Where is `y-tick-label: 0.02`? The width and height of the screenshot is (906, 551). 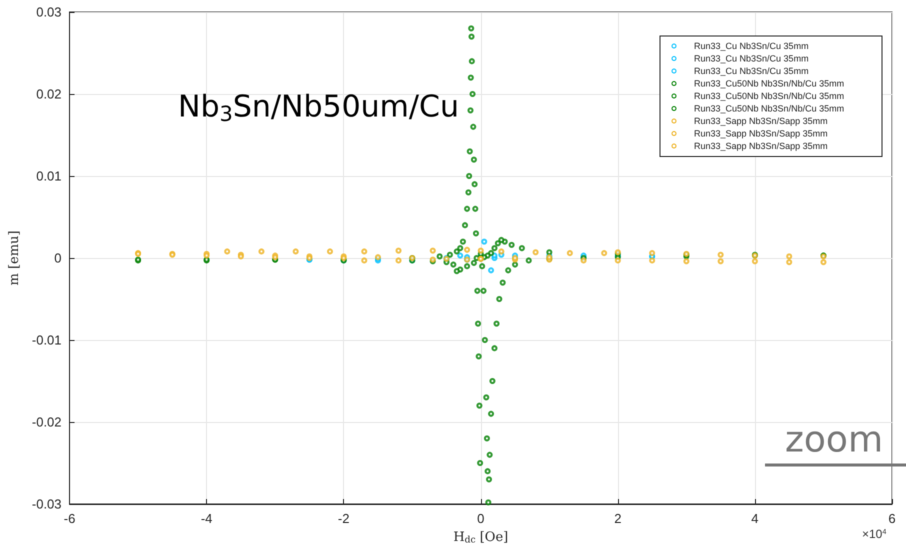
y-tick-label: 0.02 is located at coordinates (49, 94).